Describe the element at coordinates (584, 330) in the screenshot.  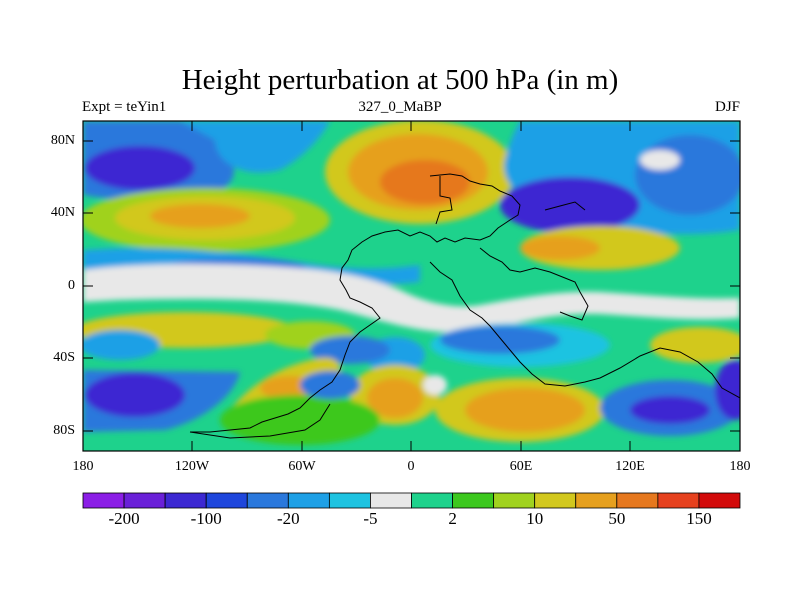
I see `coastline-africa-australia` at that location.